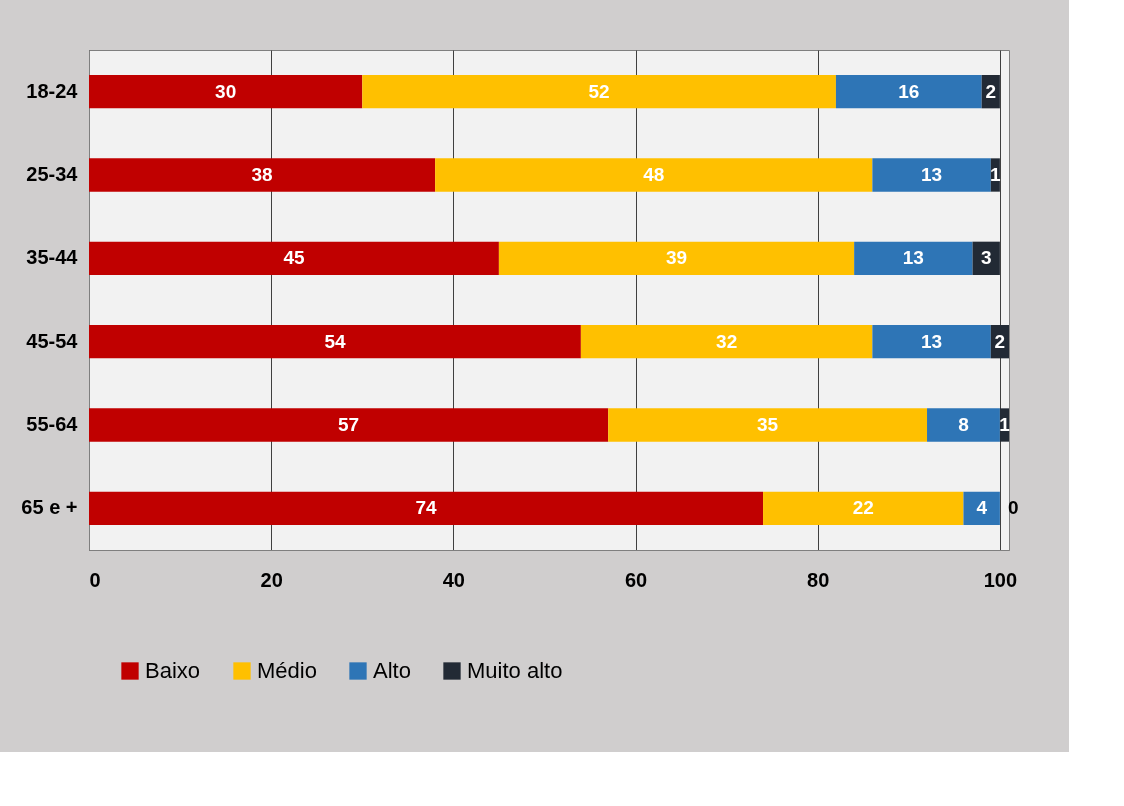  I want to click on data-label: 45, so click(294, 258).